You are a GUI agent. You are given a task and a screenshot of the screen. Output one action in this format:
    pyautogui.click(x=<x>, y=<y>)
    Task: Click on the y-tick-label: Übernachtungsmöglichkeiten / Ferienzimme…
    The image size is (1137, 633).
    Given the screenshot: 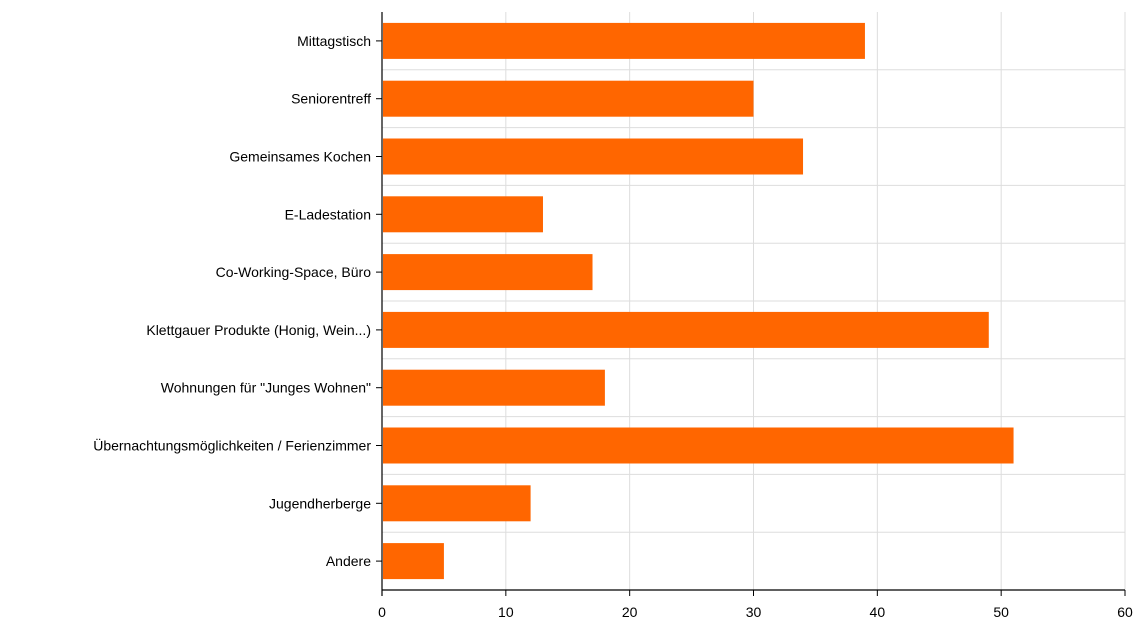 What is the action you would take?
    pyautogui.click(x=232, y=445)
    